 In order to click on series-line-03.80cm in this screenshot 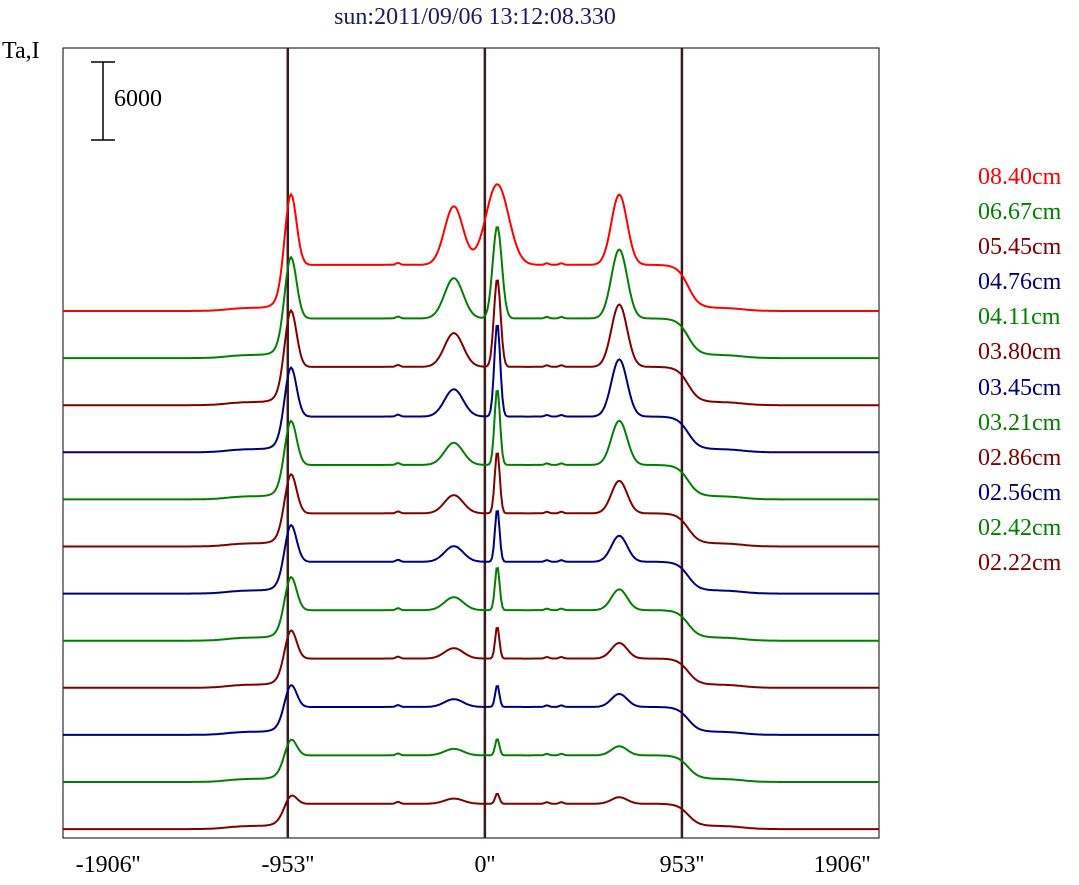, I will do `click(471, 500)`.